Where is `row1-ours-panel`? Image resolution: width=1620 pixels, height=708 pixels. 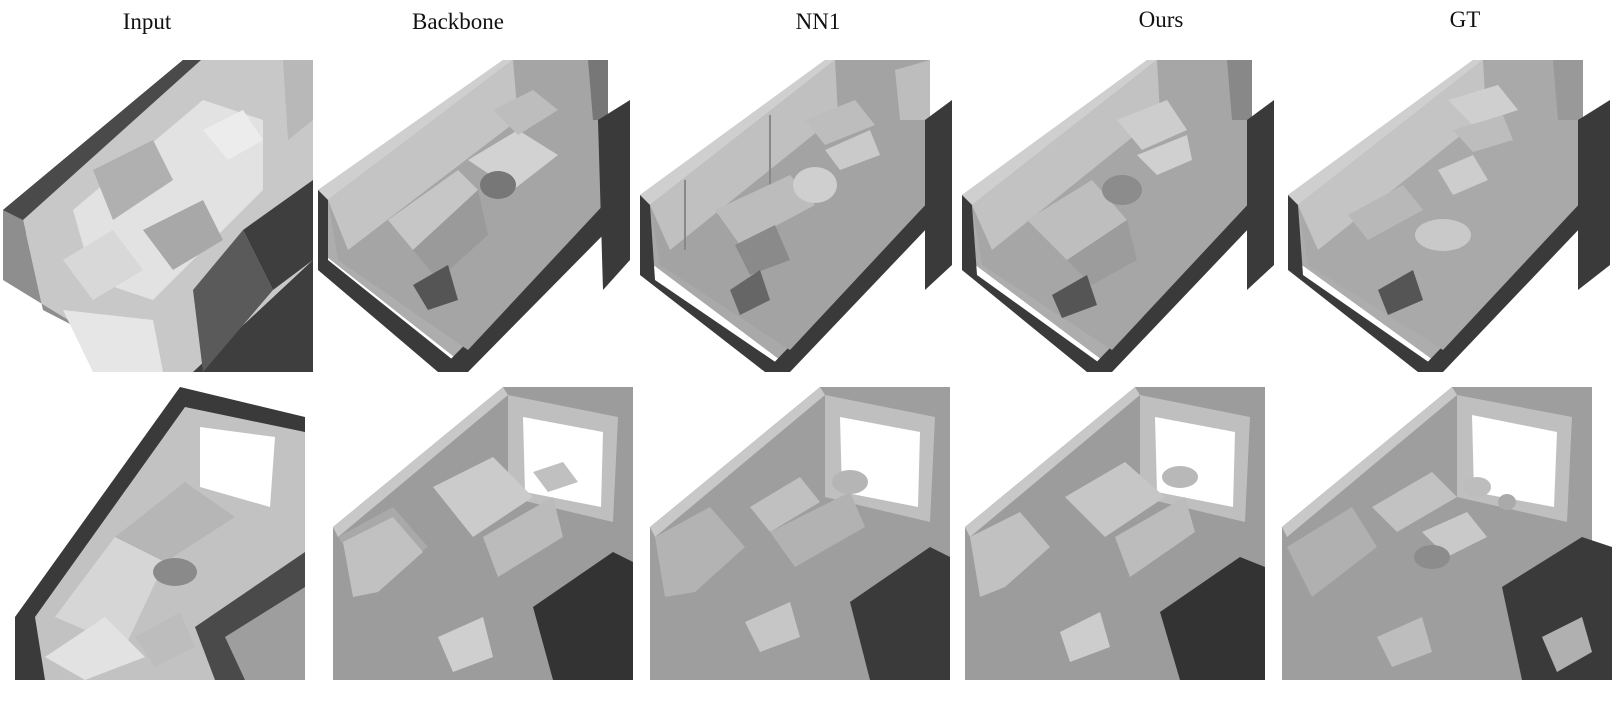 row1-ours-panel is located at coordinates (1118, 216).